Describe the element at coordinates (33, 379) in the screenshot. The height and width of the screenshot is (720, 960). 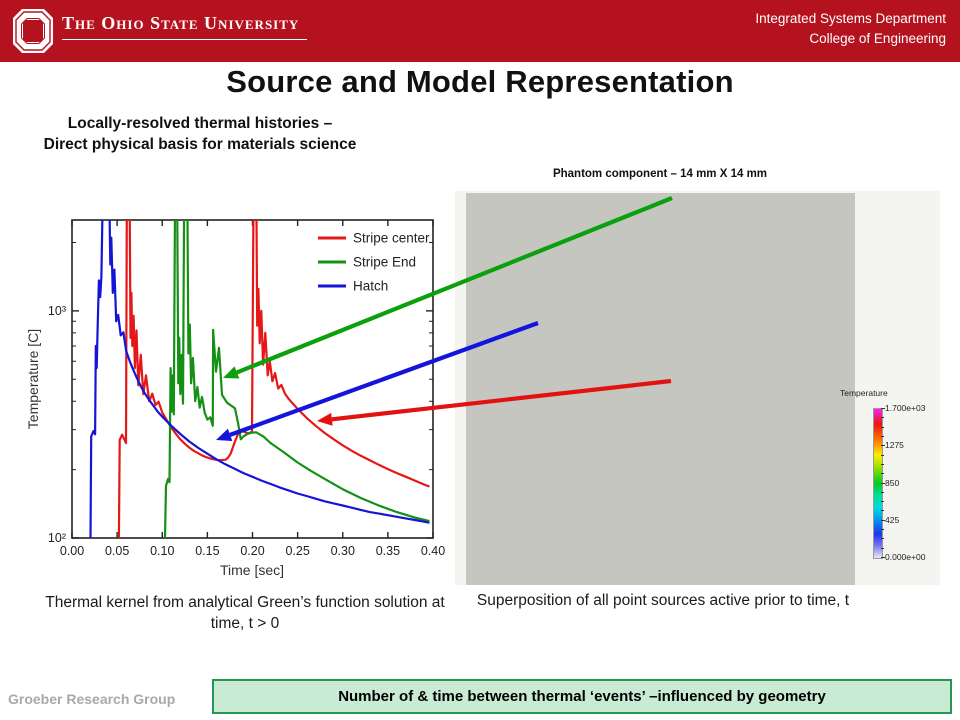
I see `y-axis-label: Temperature [C]` at that location.